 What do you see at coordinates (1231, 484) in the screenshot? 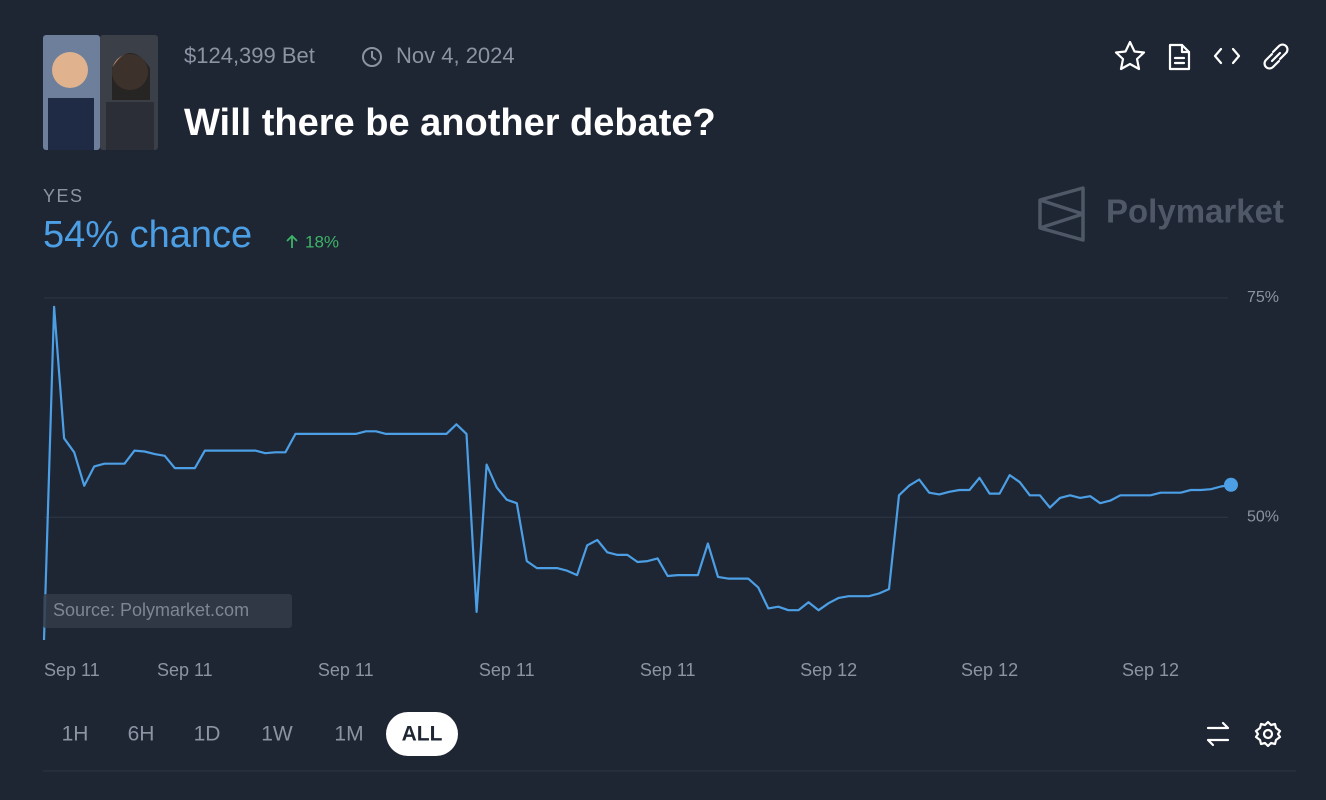
I see `last-point` at bounding box center [1231, 484].